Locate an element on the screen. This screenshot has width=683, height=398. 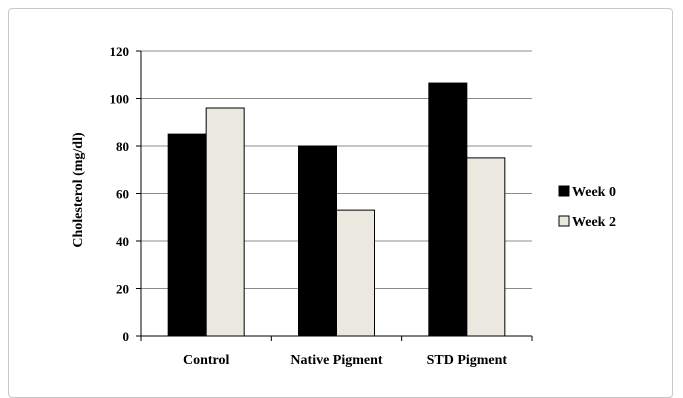
y-axis-label: Cholesterol (mg/dl) is located at coordinates (78, 190).